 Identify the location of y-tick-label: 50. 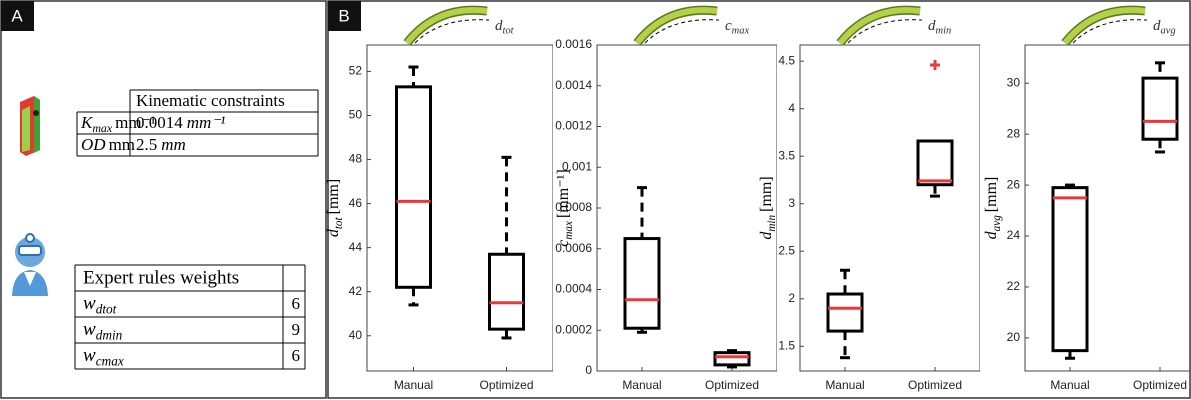
(356, 115).